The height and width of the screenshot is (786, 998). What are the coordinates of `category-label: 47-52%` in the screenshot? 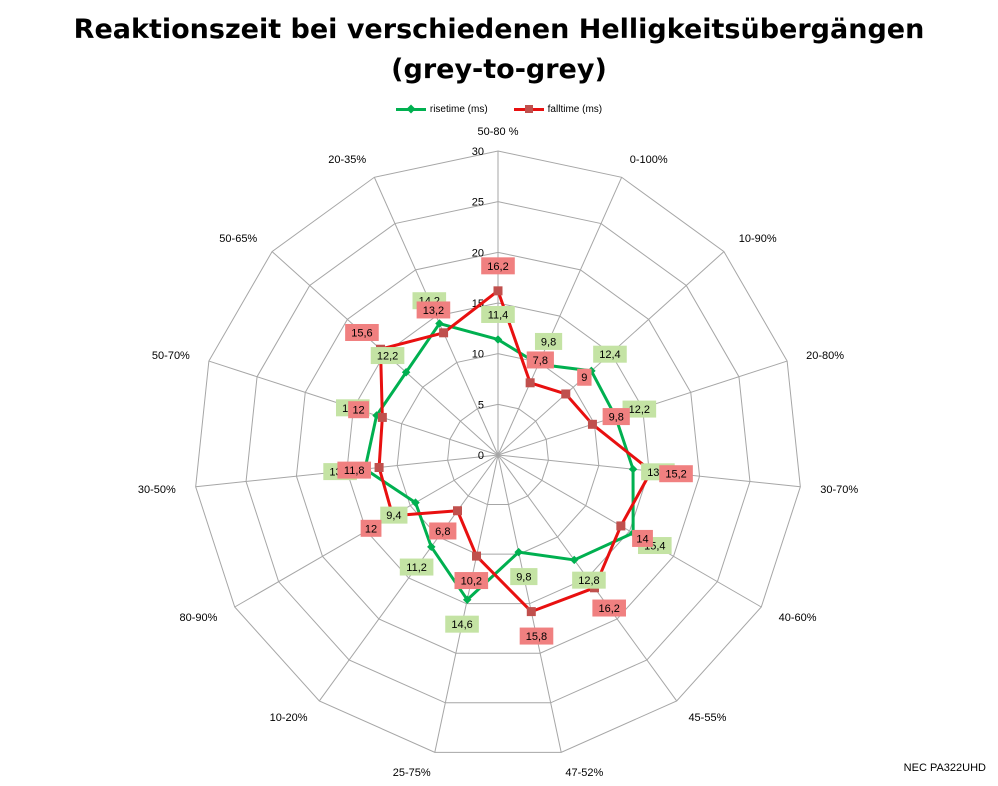 It's located at (584, 773).